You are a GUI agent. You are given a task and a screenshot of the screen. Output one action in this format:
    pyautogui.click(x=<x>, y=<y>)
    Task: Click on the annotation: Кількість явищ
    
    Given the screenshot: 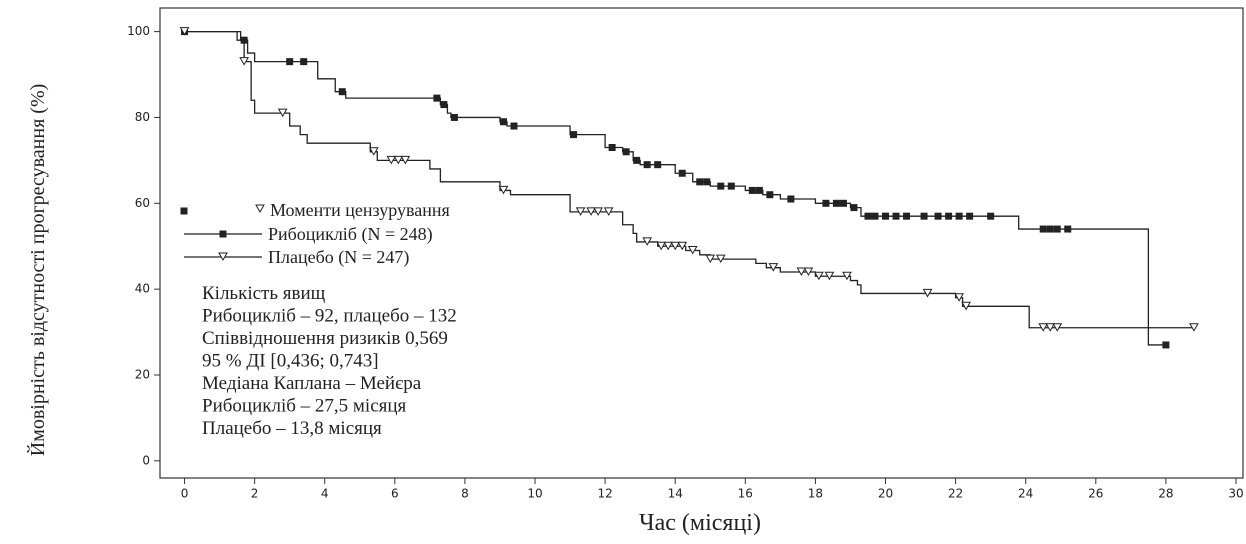 What is the action you would take?
    pyautogui.click(x=264, y=293)
    